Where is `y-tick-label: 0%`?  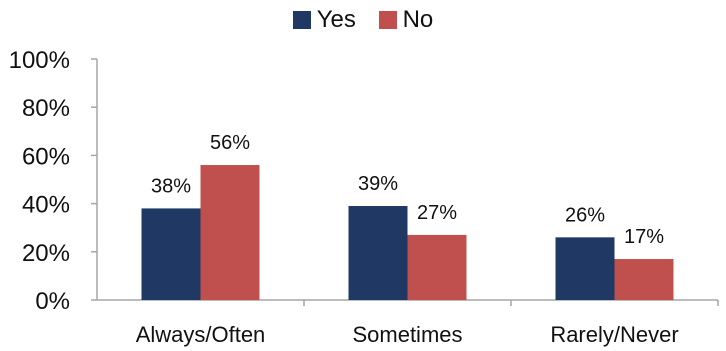
y-tick-label: 0% is located at coordinates (52, 301).